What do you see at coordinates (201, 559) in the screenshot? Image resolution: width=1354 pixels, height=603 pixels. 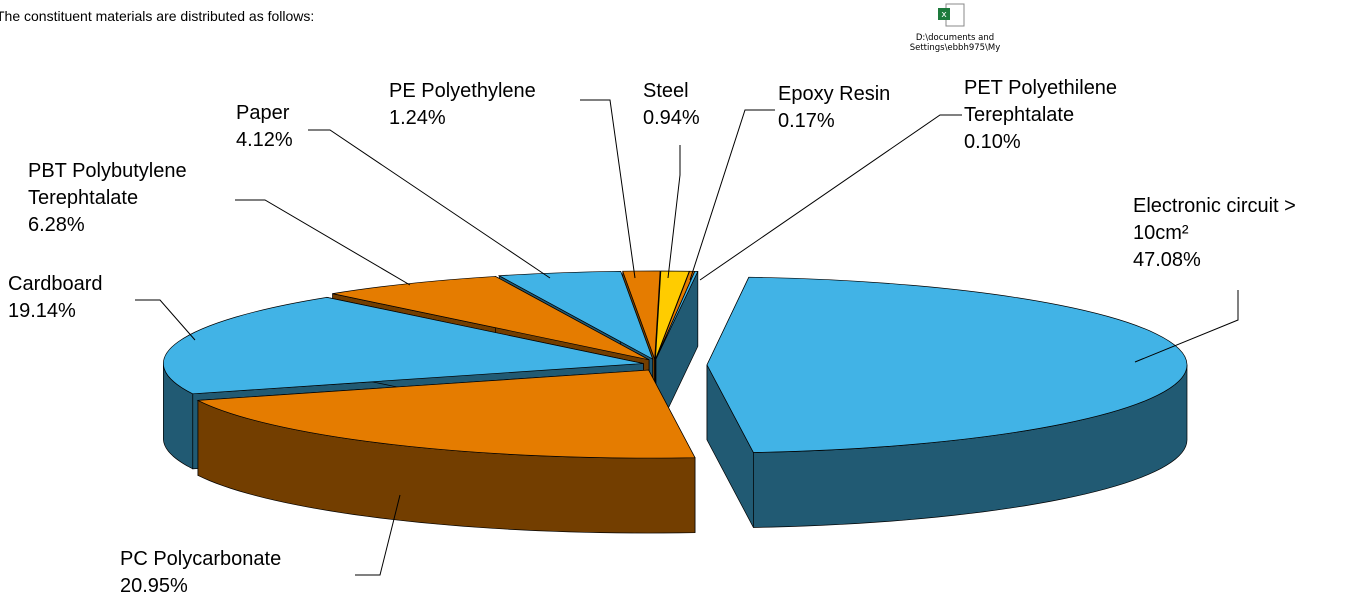 I see `label-name: PC Polycarbonate` at bounding box center [201, 559].